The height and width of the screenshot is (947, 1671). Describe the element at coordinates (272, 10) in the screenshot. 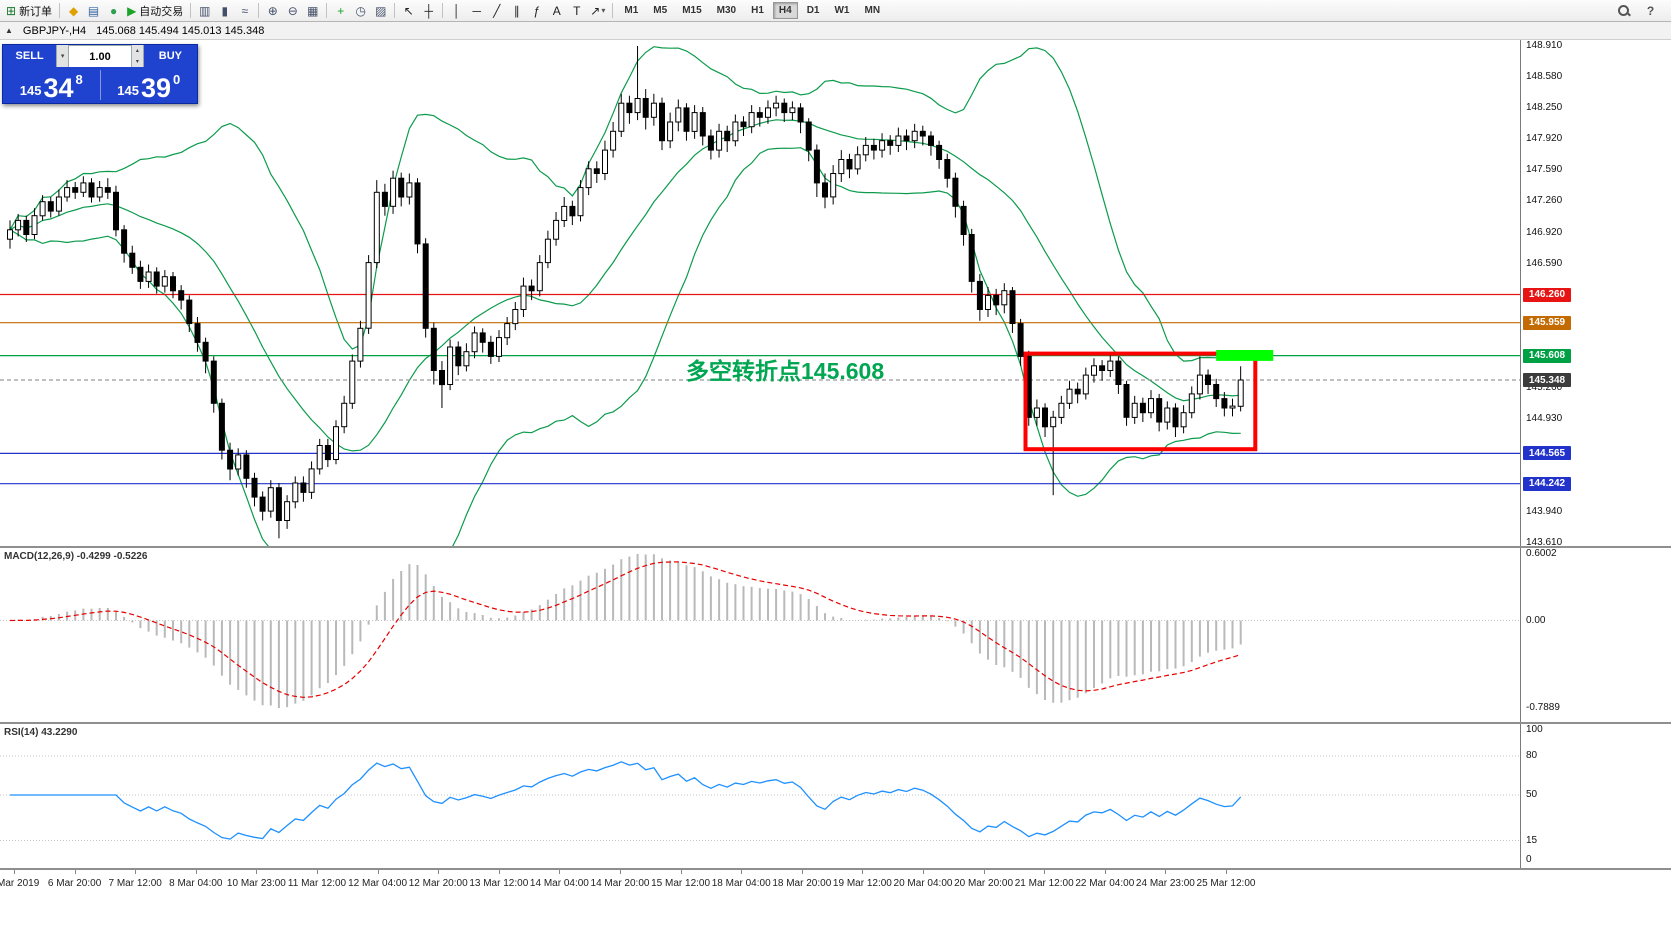

I see `zoom-in-button: ⊕` at that location.